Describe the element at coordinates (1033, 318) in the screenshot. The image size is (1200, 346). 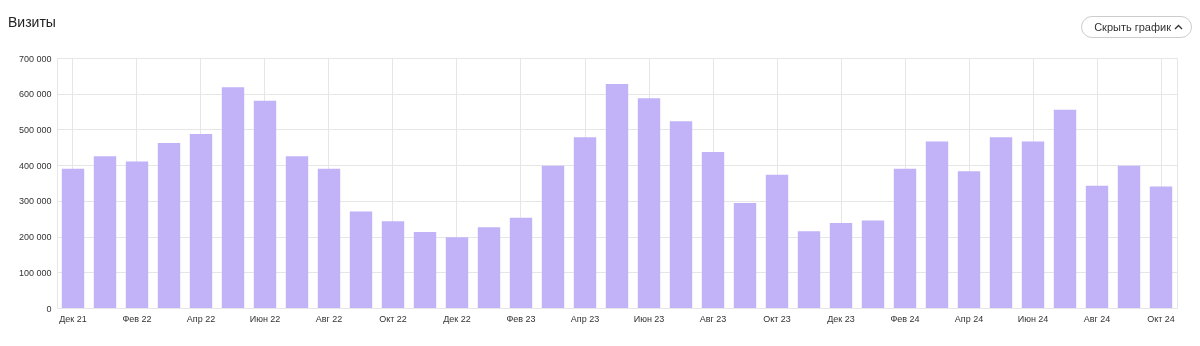
I see `x-tick-label: Июн 24` at that location.